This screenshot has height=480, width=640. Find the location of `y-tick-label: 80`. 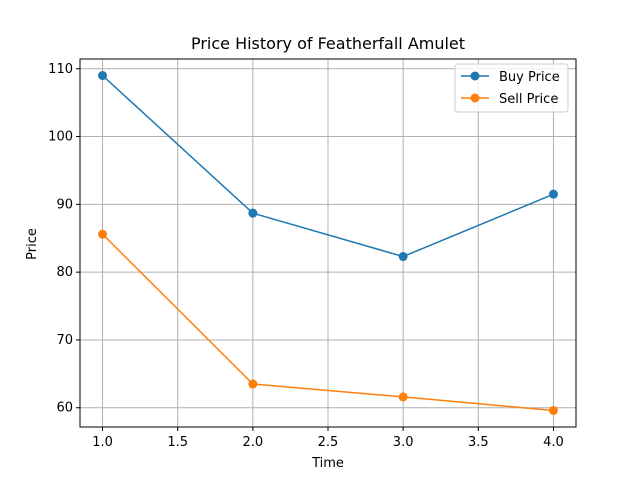

y-tick-label: 80 is located at coordinates (64, 272).